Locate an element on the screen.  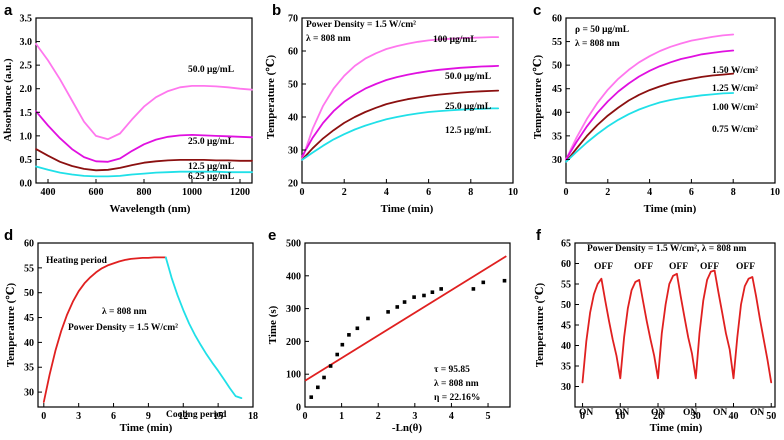
x-tick-label-e-5: 5 is located at coordinates (488, 416).